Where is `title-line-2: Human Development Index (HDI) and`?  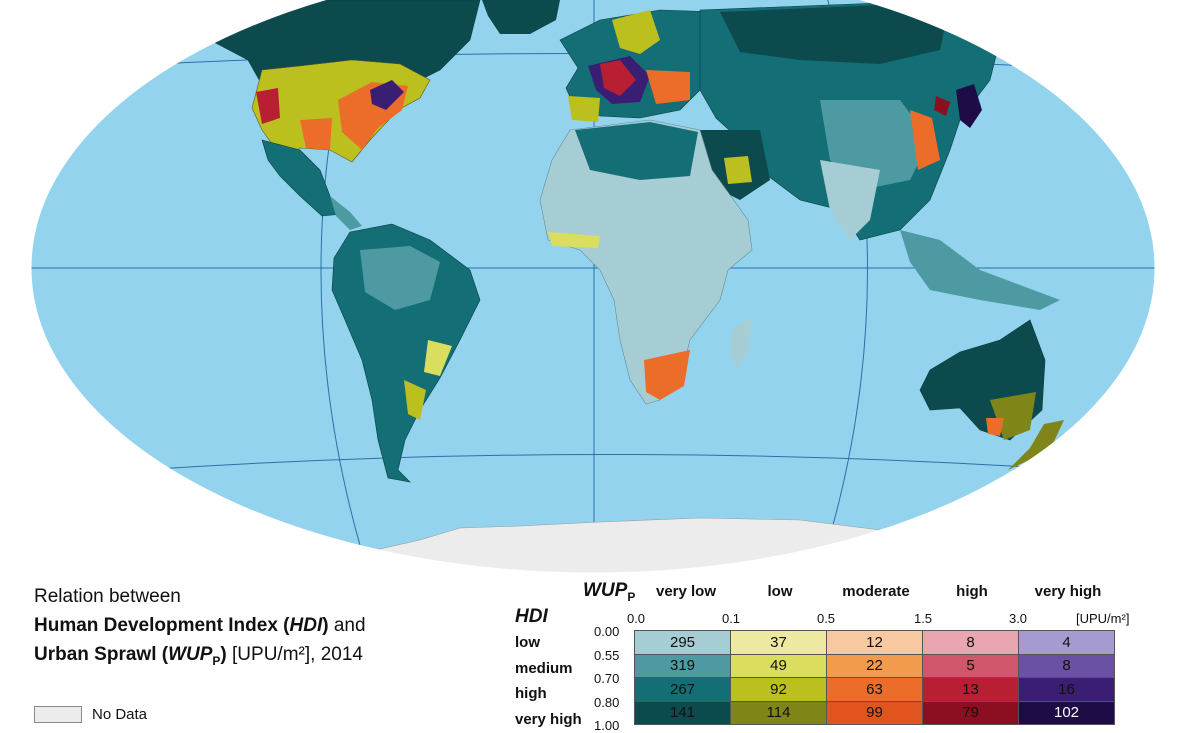
title-line-2: Human Development Index (HDI) and is located at coordinates (200, 625).